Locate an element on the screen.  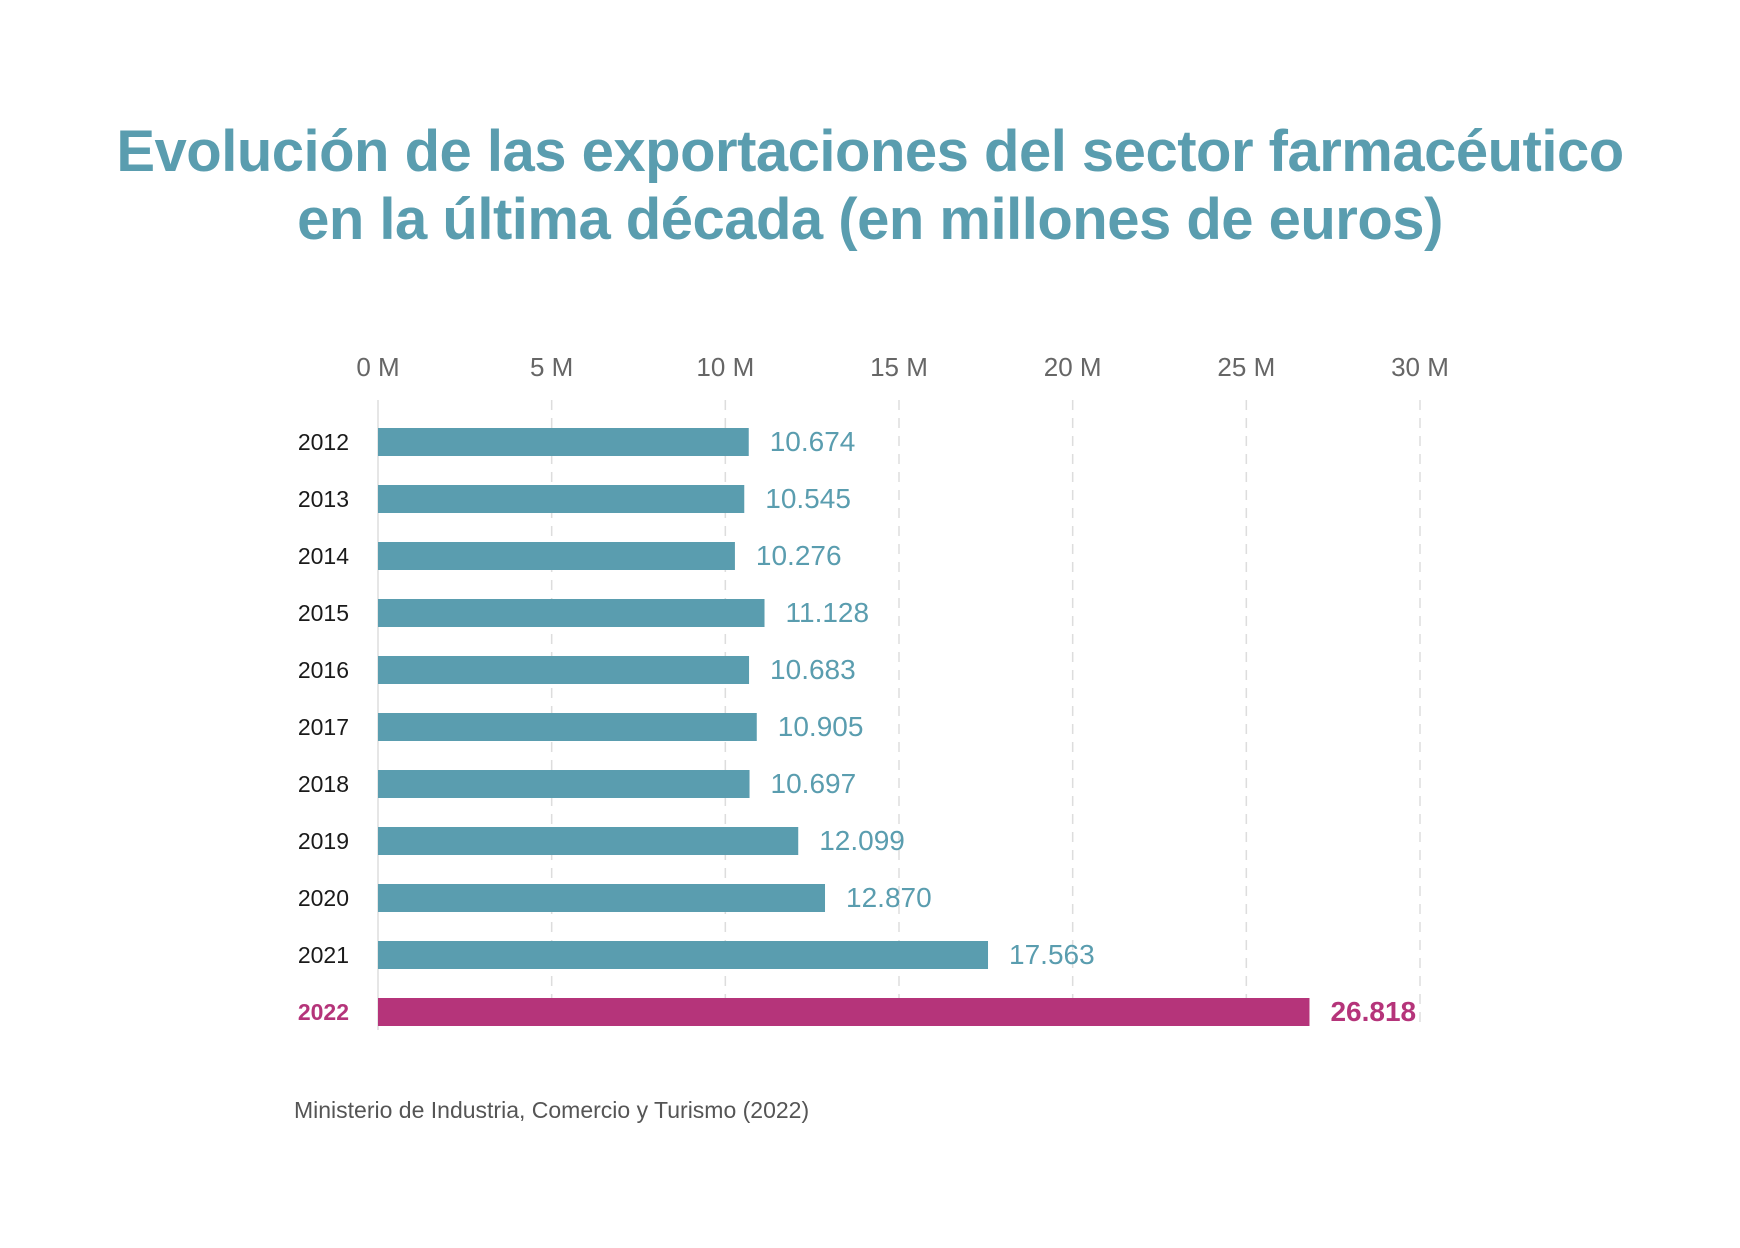
x-tick-label: 5 M is located at coordinates (551, 367).